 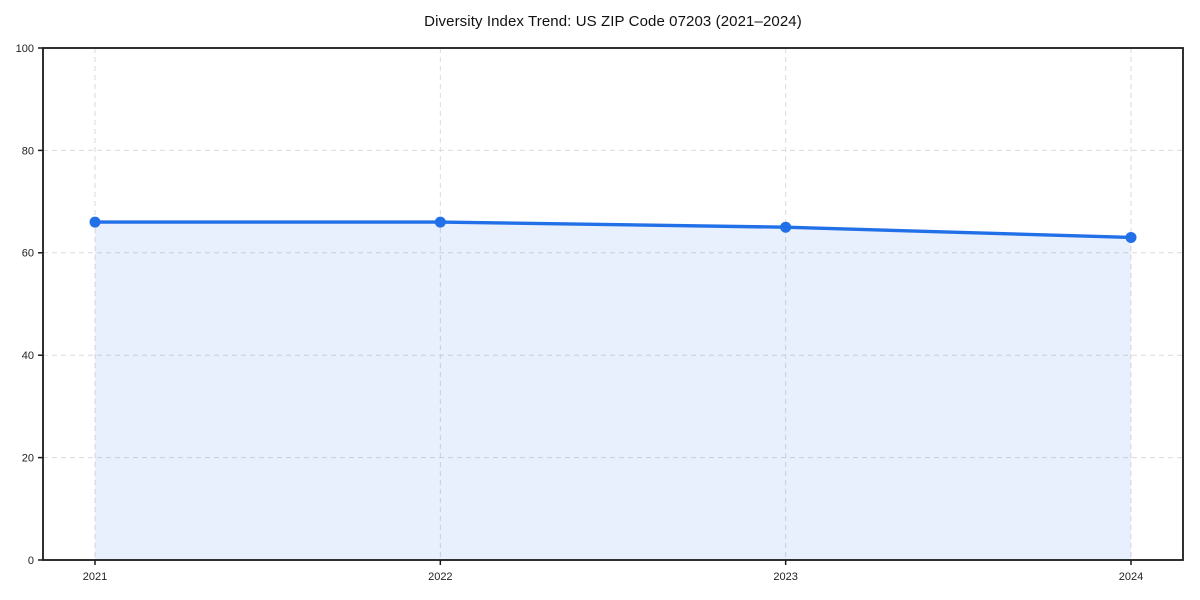 I want to click on y-tick-label: 40, so click(x=28, y=356).